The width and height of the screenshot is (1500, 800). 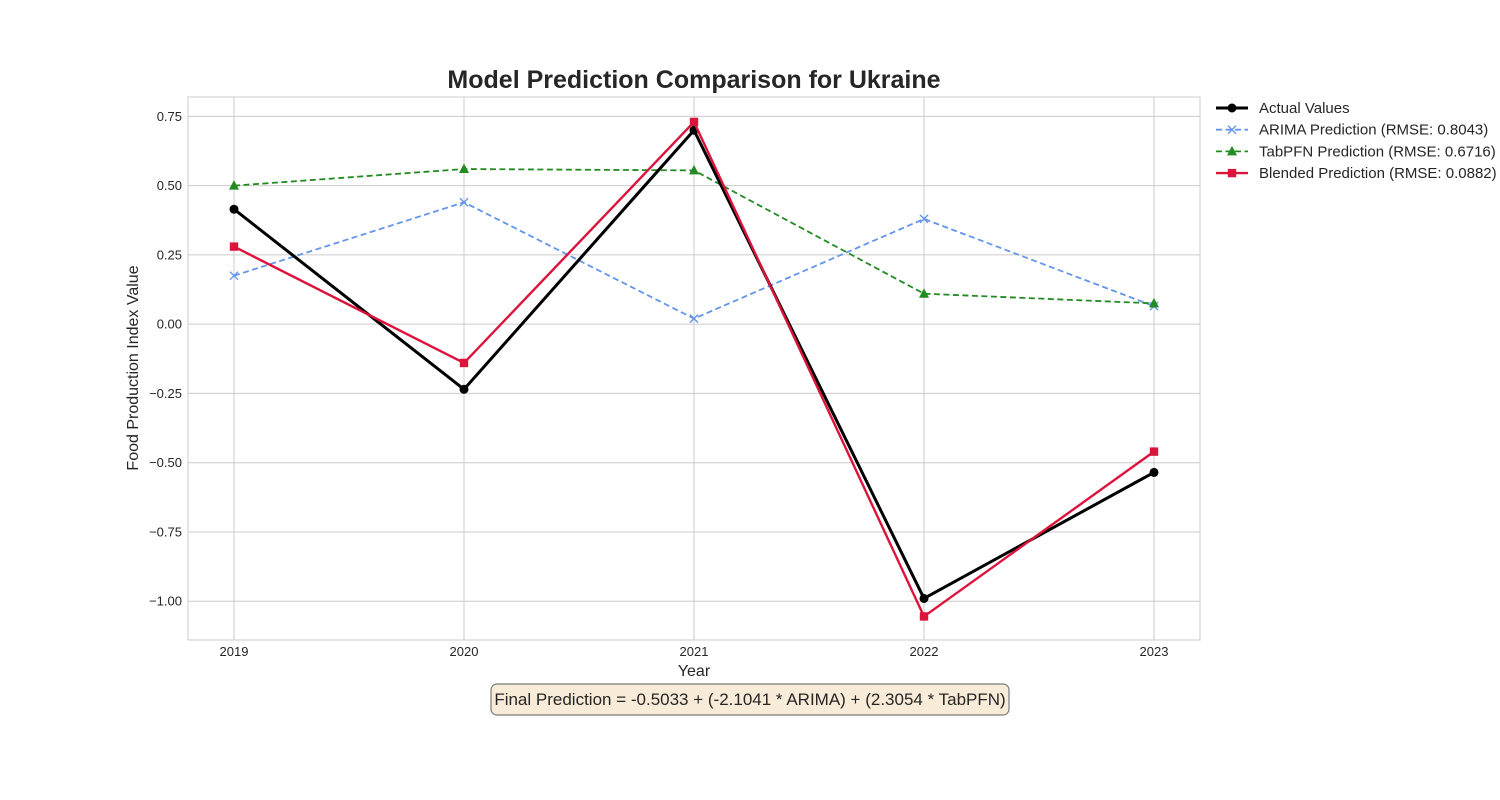 I want to click on y-tick-label: −0.50, so click(x=165, y=462).